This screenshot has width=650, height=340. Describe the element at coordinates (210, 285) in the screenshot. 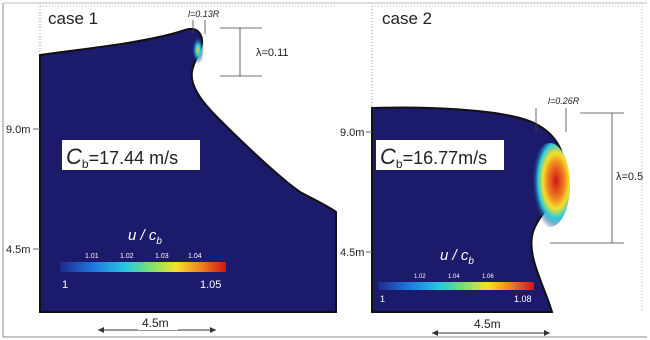

I see `panel1-cbar-max: 1.05` at that location.